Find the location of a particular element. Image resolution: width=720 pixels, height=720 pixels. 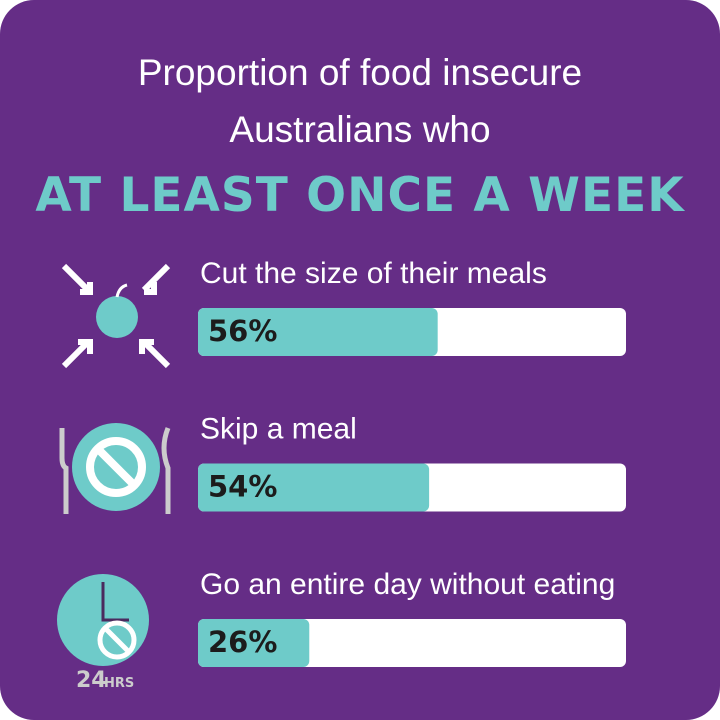

category-label: Go an entire day without eating is located at coordinates (407, 584).